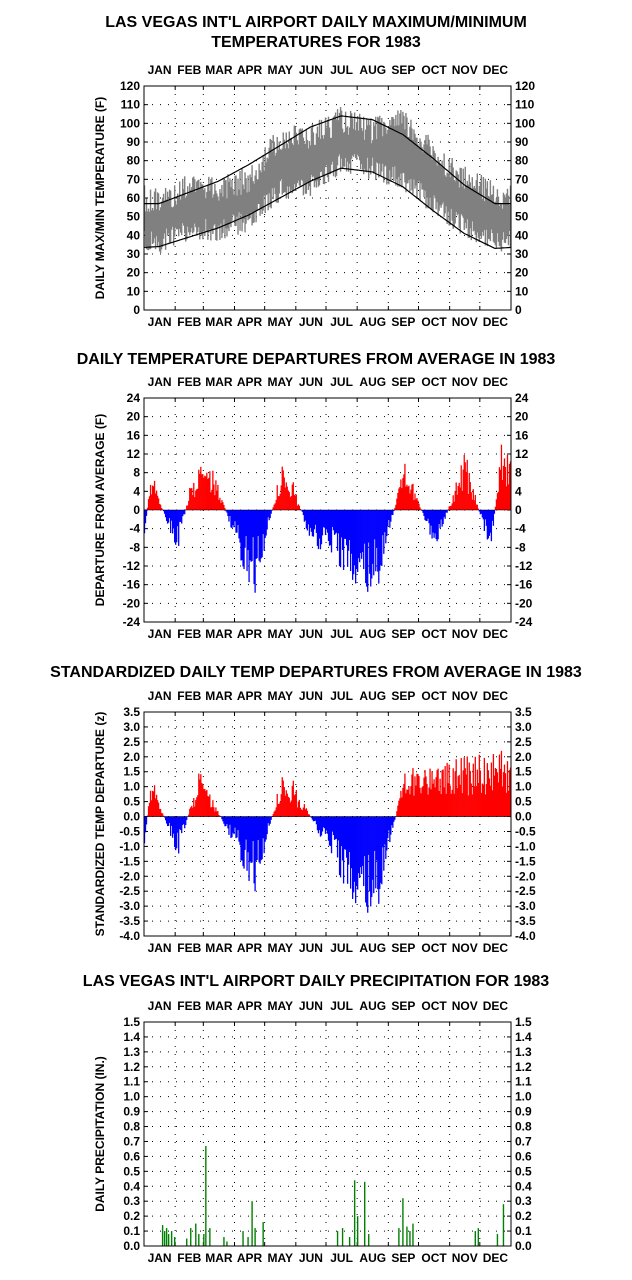  What do you see at coordinates (132, 566) in the screenshot?
I see `y-tick-label-left: -12` at bounding box center [132, 566].